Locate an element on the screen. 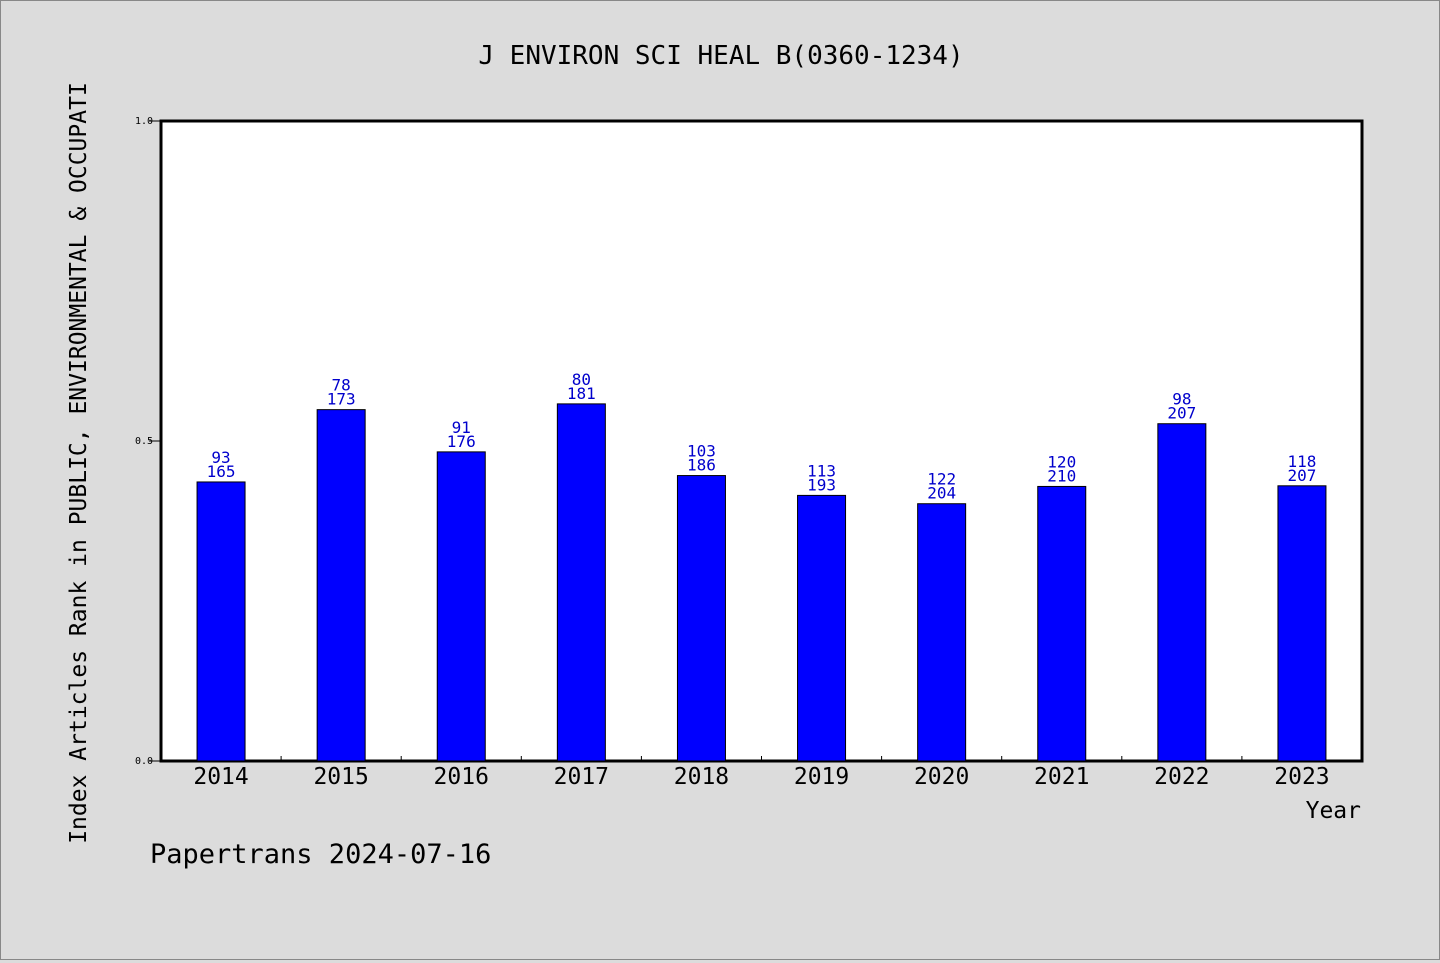 Image resolution: width=1440 pixels, height=963 pixels. x-tick-label: 2015 is located at coordinates (340, 777).